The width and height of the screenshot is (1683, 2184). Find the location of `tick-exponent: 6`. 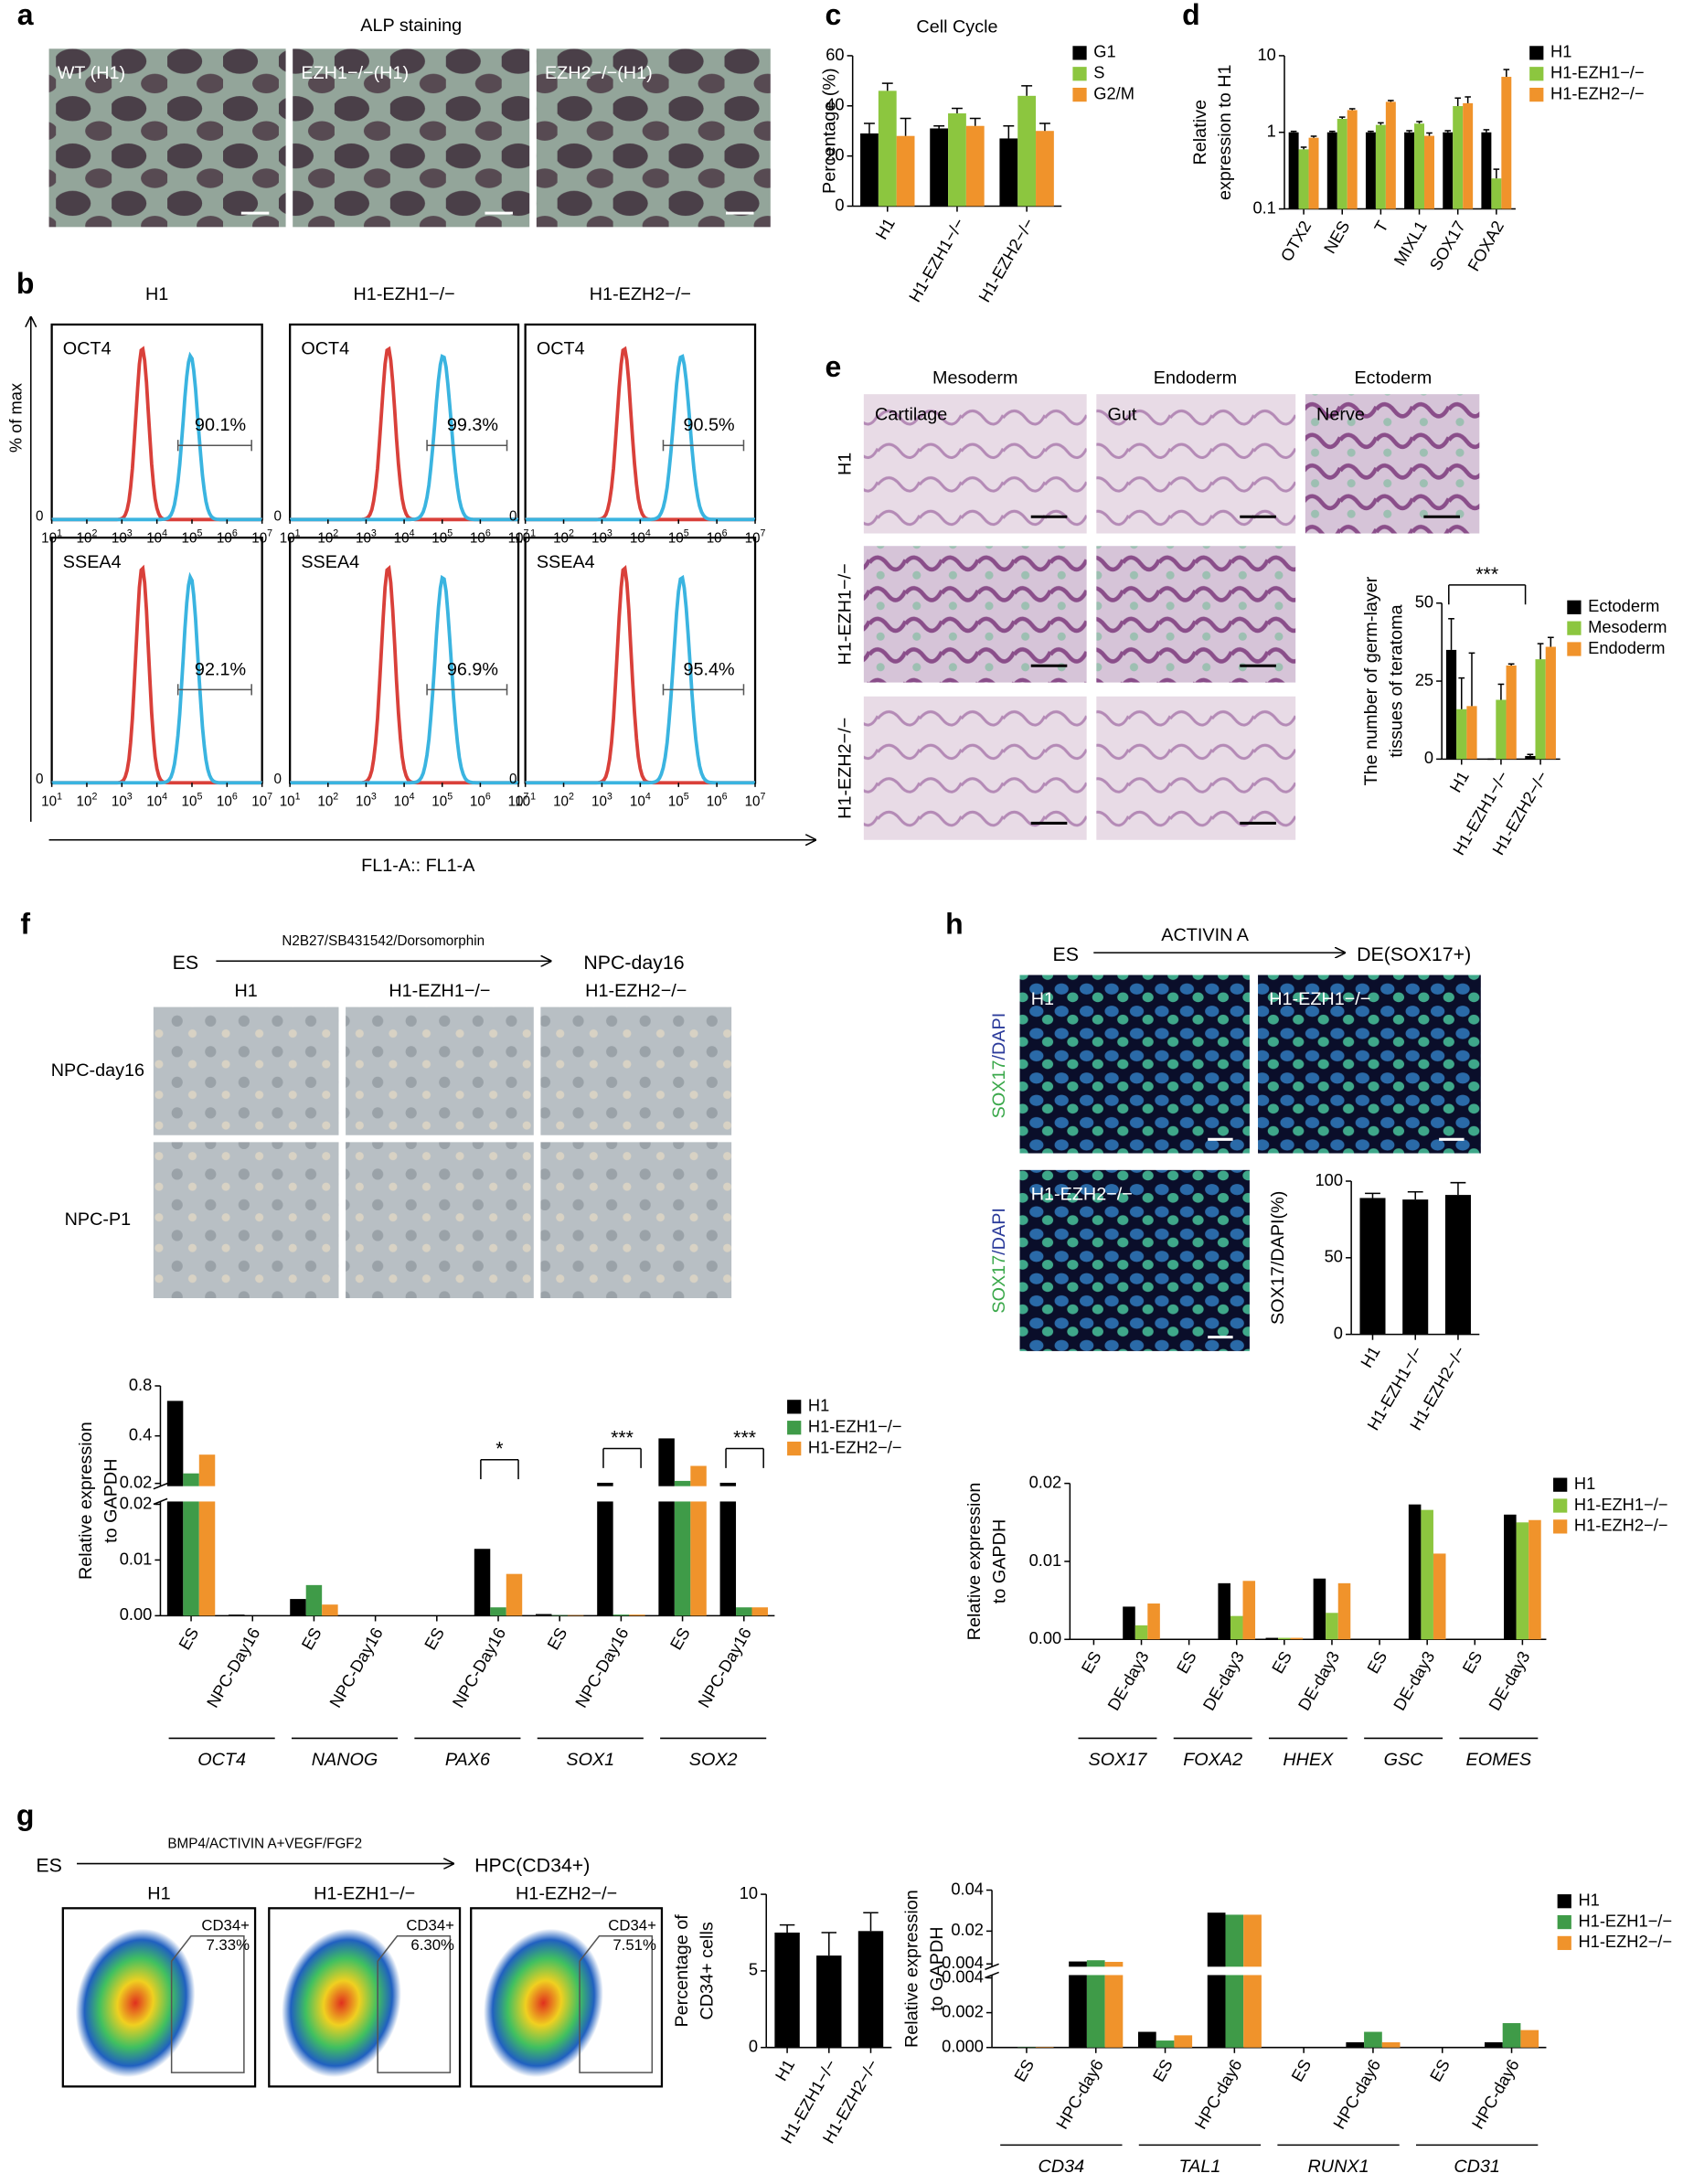

tick-exponent: 6 is located at coordinates (725, 532).